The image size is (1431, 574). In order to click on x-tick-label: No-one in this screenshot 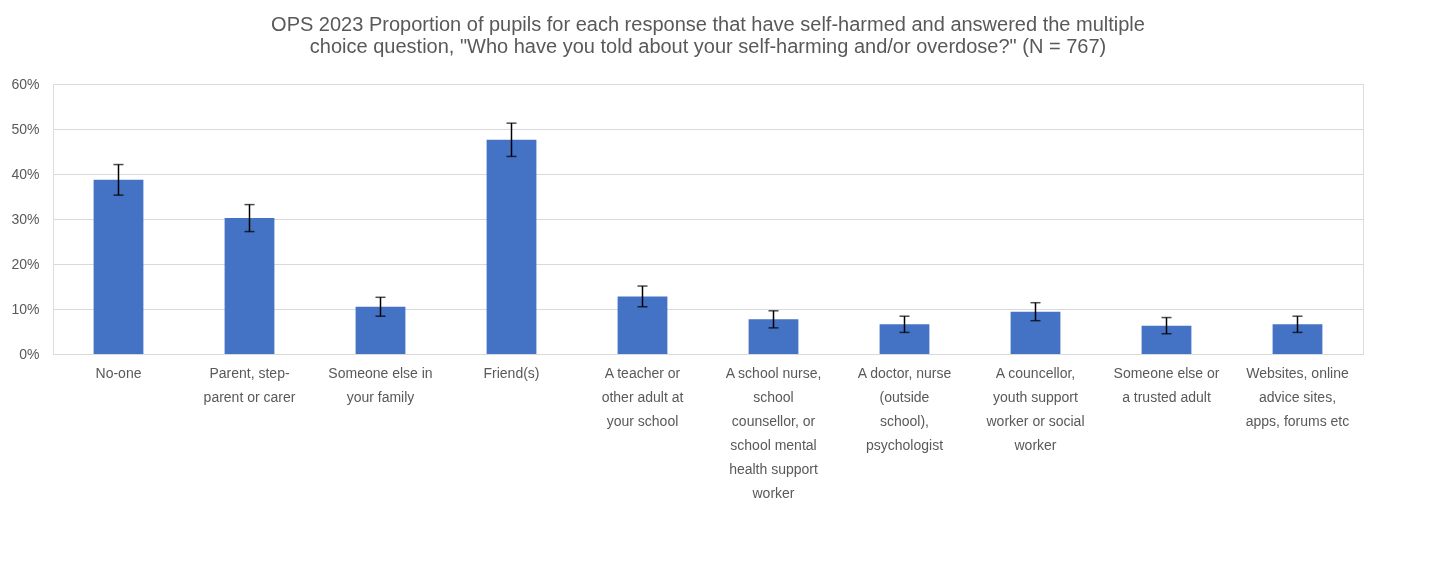, I will do `click(118, 372)`.